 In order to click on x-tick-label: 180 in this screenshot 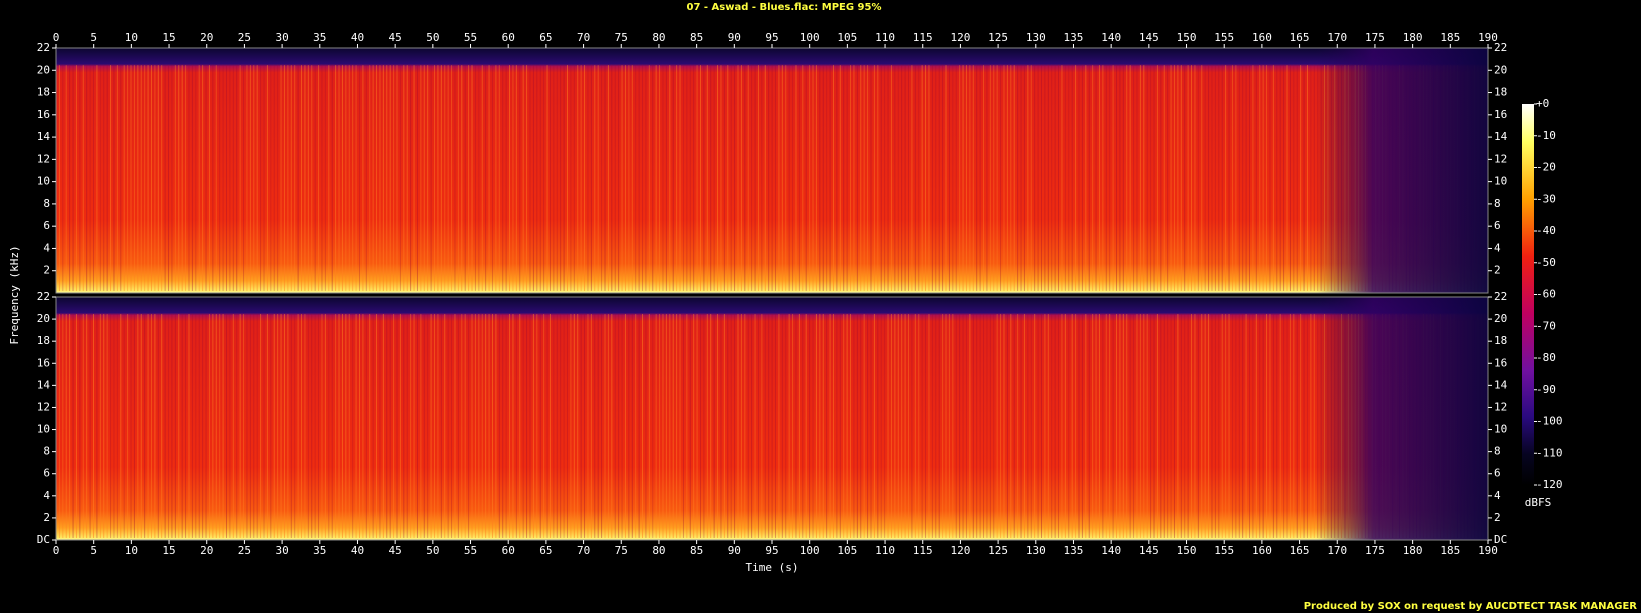, I will do `click(1413, 550)`.